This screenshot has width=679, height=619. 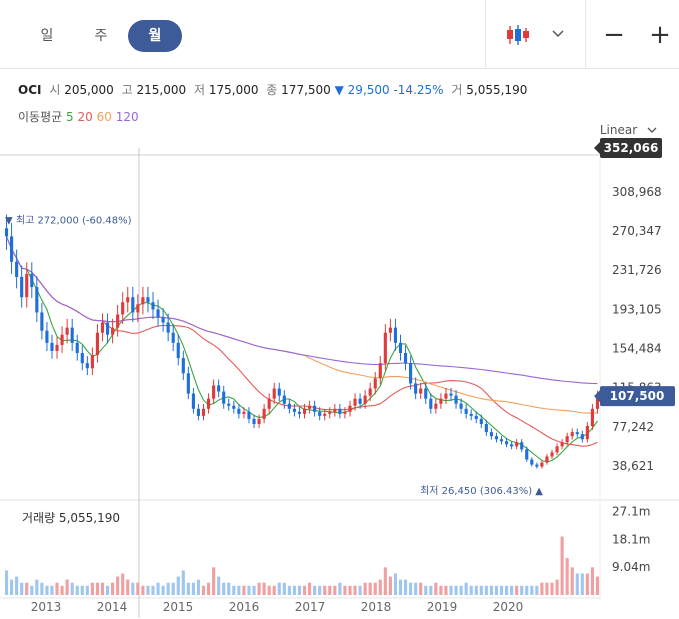 What do you see at coordinates (85, 117) in the screenshot?
I see `ma-20: 20` at bounding box center [85, 117].